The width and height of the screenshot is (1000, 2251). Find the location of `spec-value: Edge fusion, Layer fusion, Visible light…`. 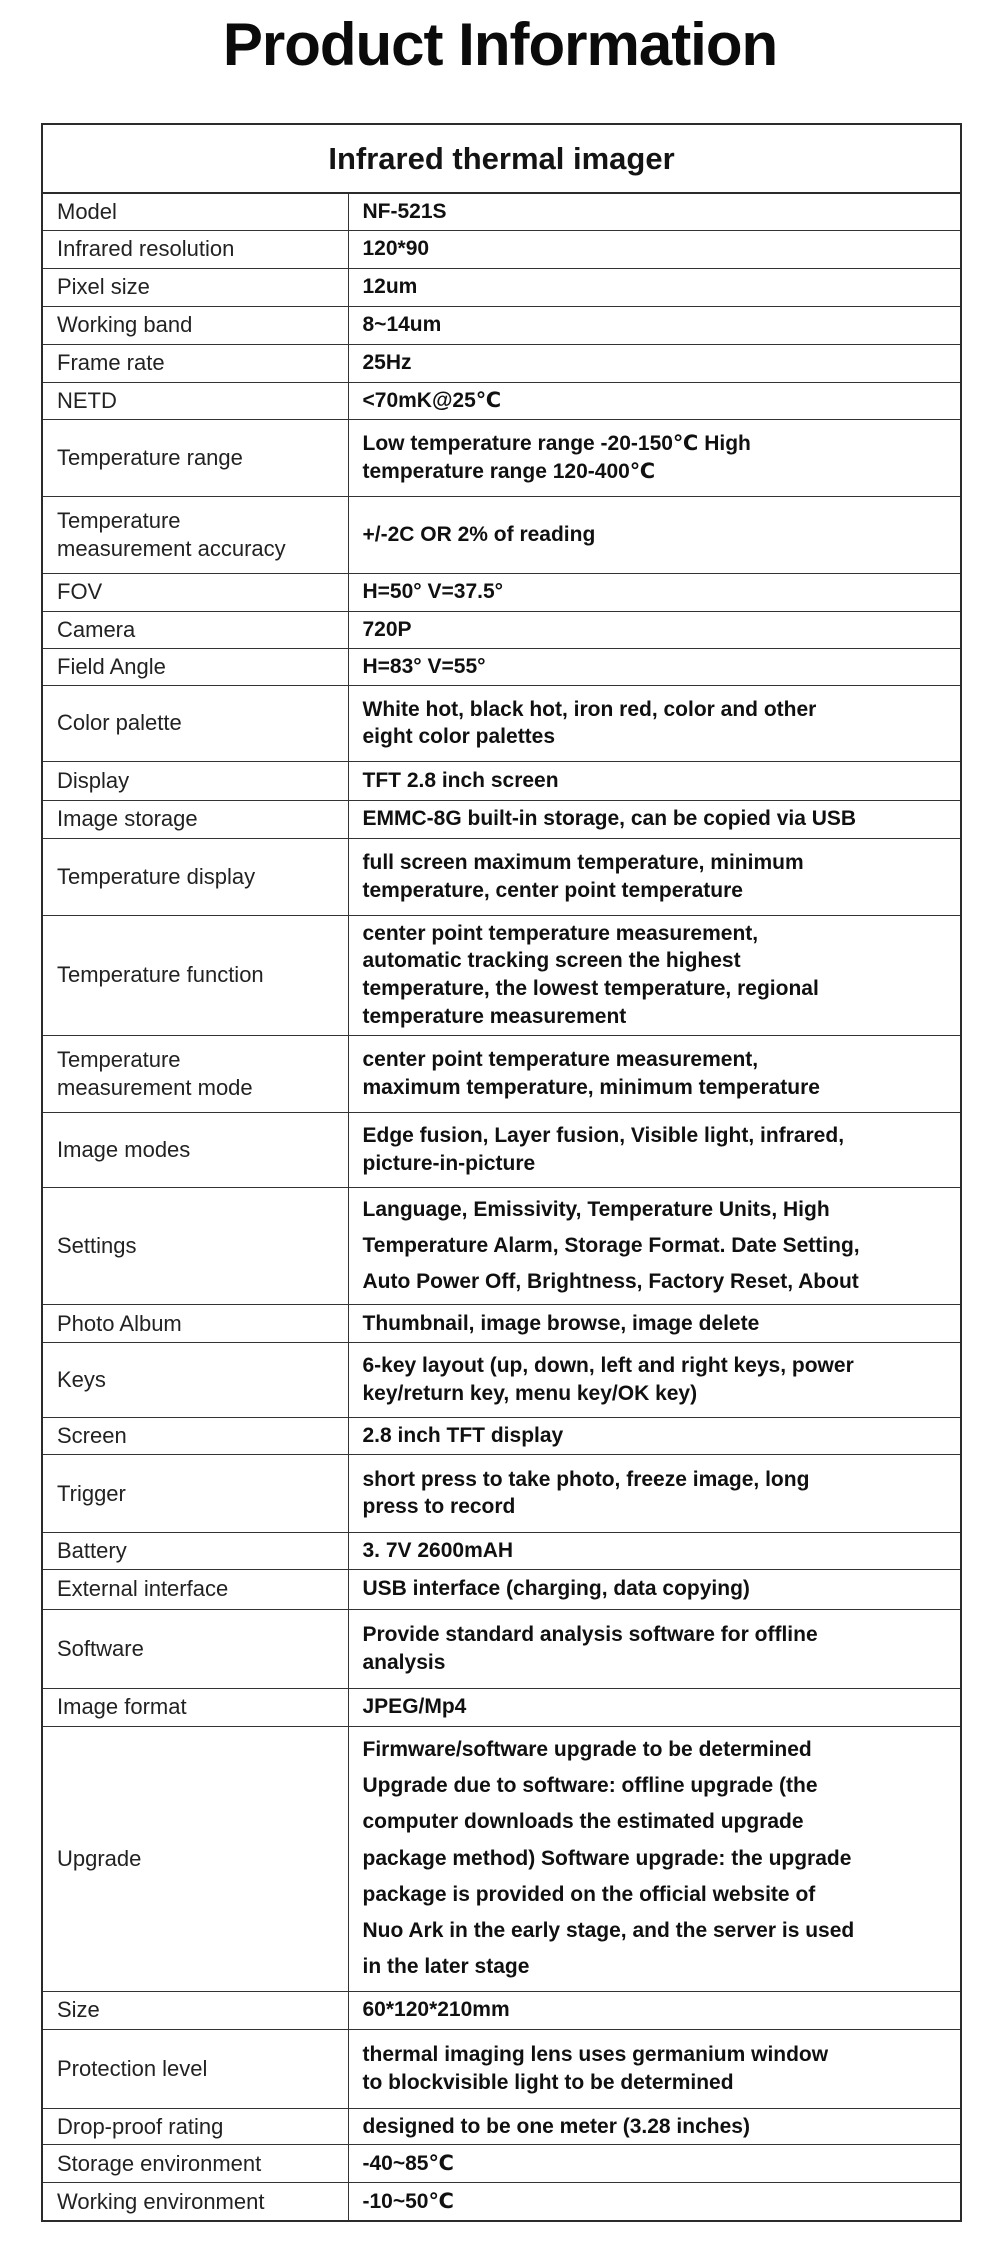

spec-value: Edge fusion, Layer fusion, Visible light… is located at coordinates (654, 1149).